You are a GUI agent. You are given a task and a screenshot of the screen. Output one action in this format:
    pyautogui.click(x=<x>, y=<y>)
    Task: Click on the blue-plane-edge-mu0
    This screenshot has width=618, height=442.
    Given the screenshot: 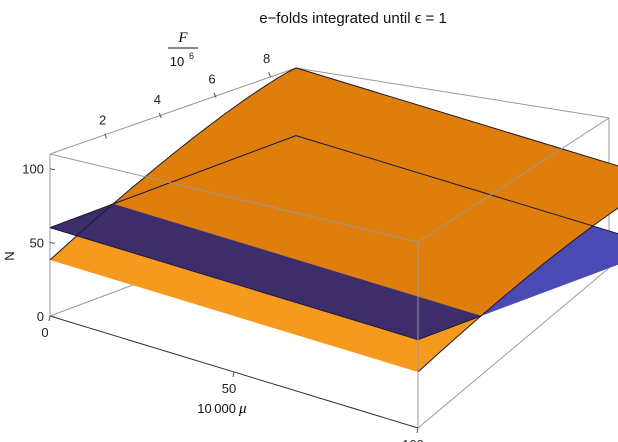 What is the action you would take?
    pyautogui.click(x=173, y=182)
    